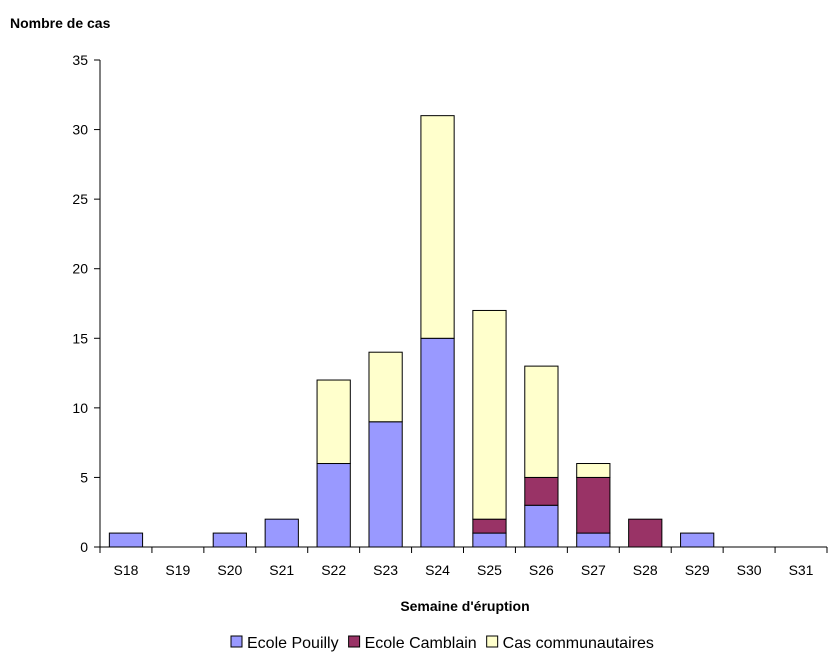 This screenshot has height=658, width=829. I want to click on y-tick-label: 35, so click(80, 60).